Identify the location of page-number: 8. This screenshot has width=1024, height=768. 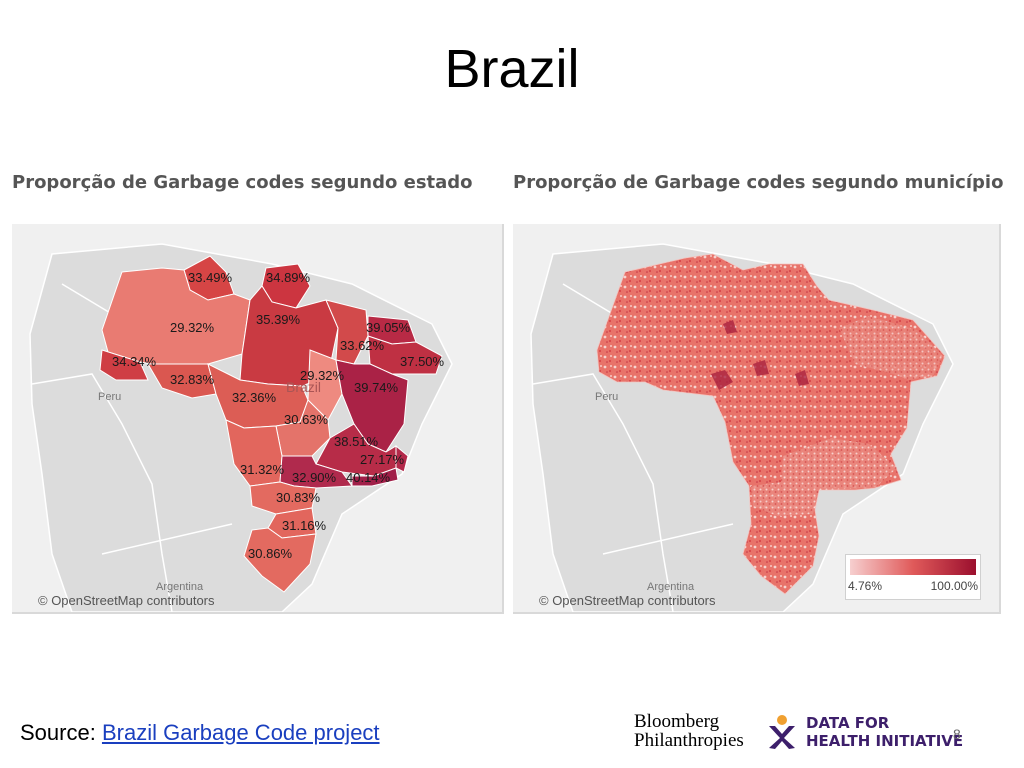
(957, 734).